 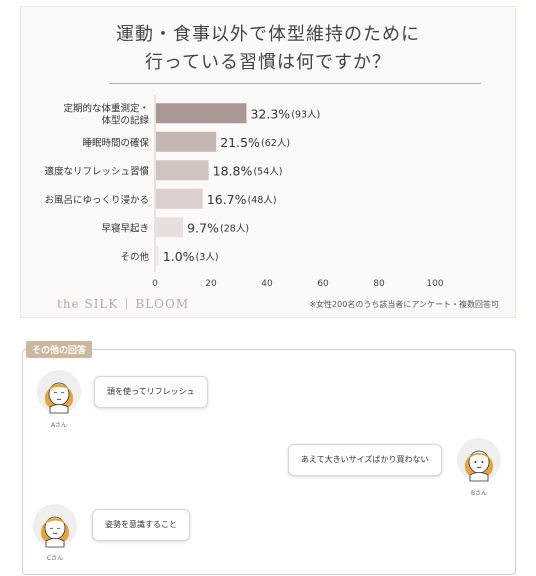 What do you see at coordinates (404, 304) in the screenshot?
I see `footnote: ※女性200名のうち該当者にアンケート・複数回答可` at bounding box center [404, 304].